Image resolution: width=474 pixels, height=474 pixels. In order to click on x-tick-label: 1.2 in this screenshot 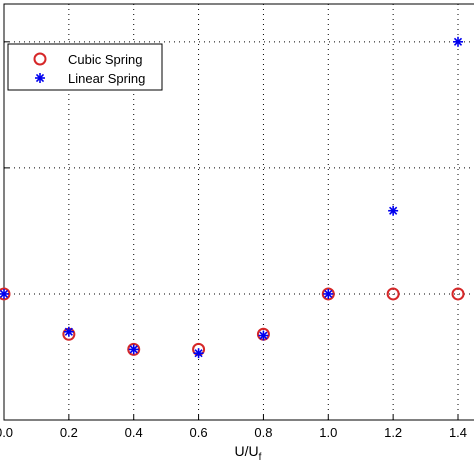, I will do `click(393, 432)`.